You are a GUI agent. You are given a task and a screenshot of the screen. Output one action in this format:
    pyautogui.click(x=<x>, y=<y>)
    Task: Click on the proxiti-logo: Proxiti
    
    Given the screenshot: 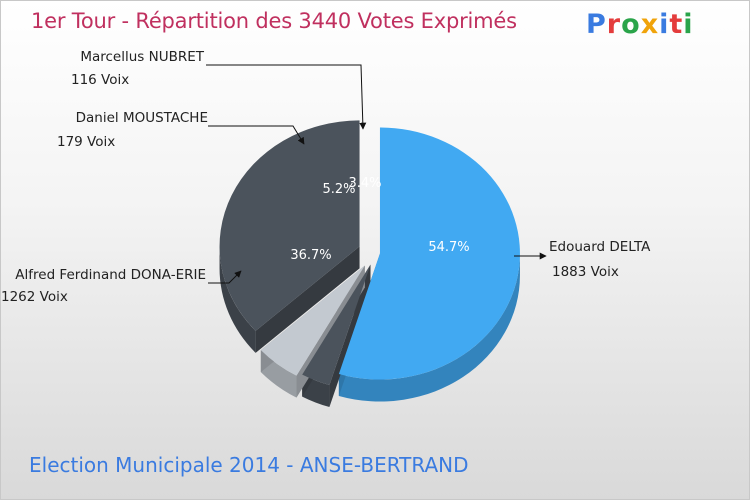 What is the action you would take?
    pyautogui.click(x=640, y=24)
    